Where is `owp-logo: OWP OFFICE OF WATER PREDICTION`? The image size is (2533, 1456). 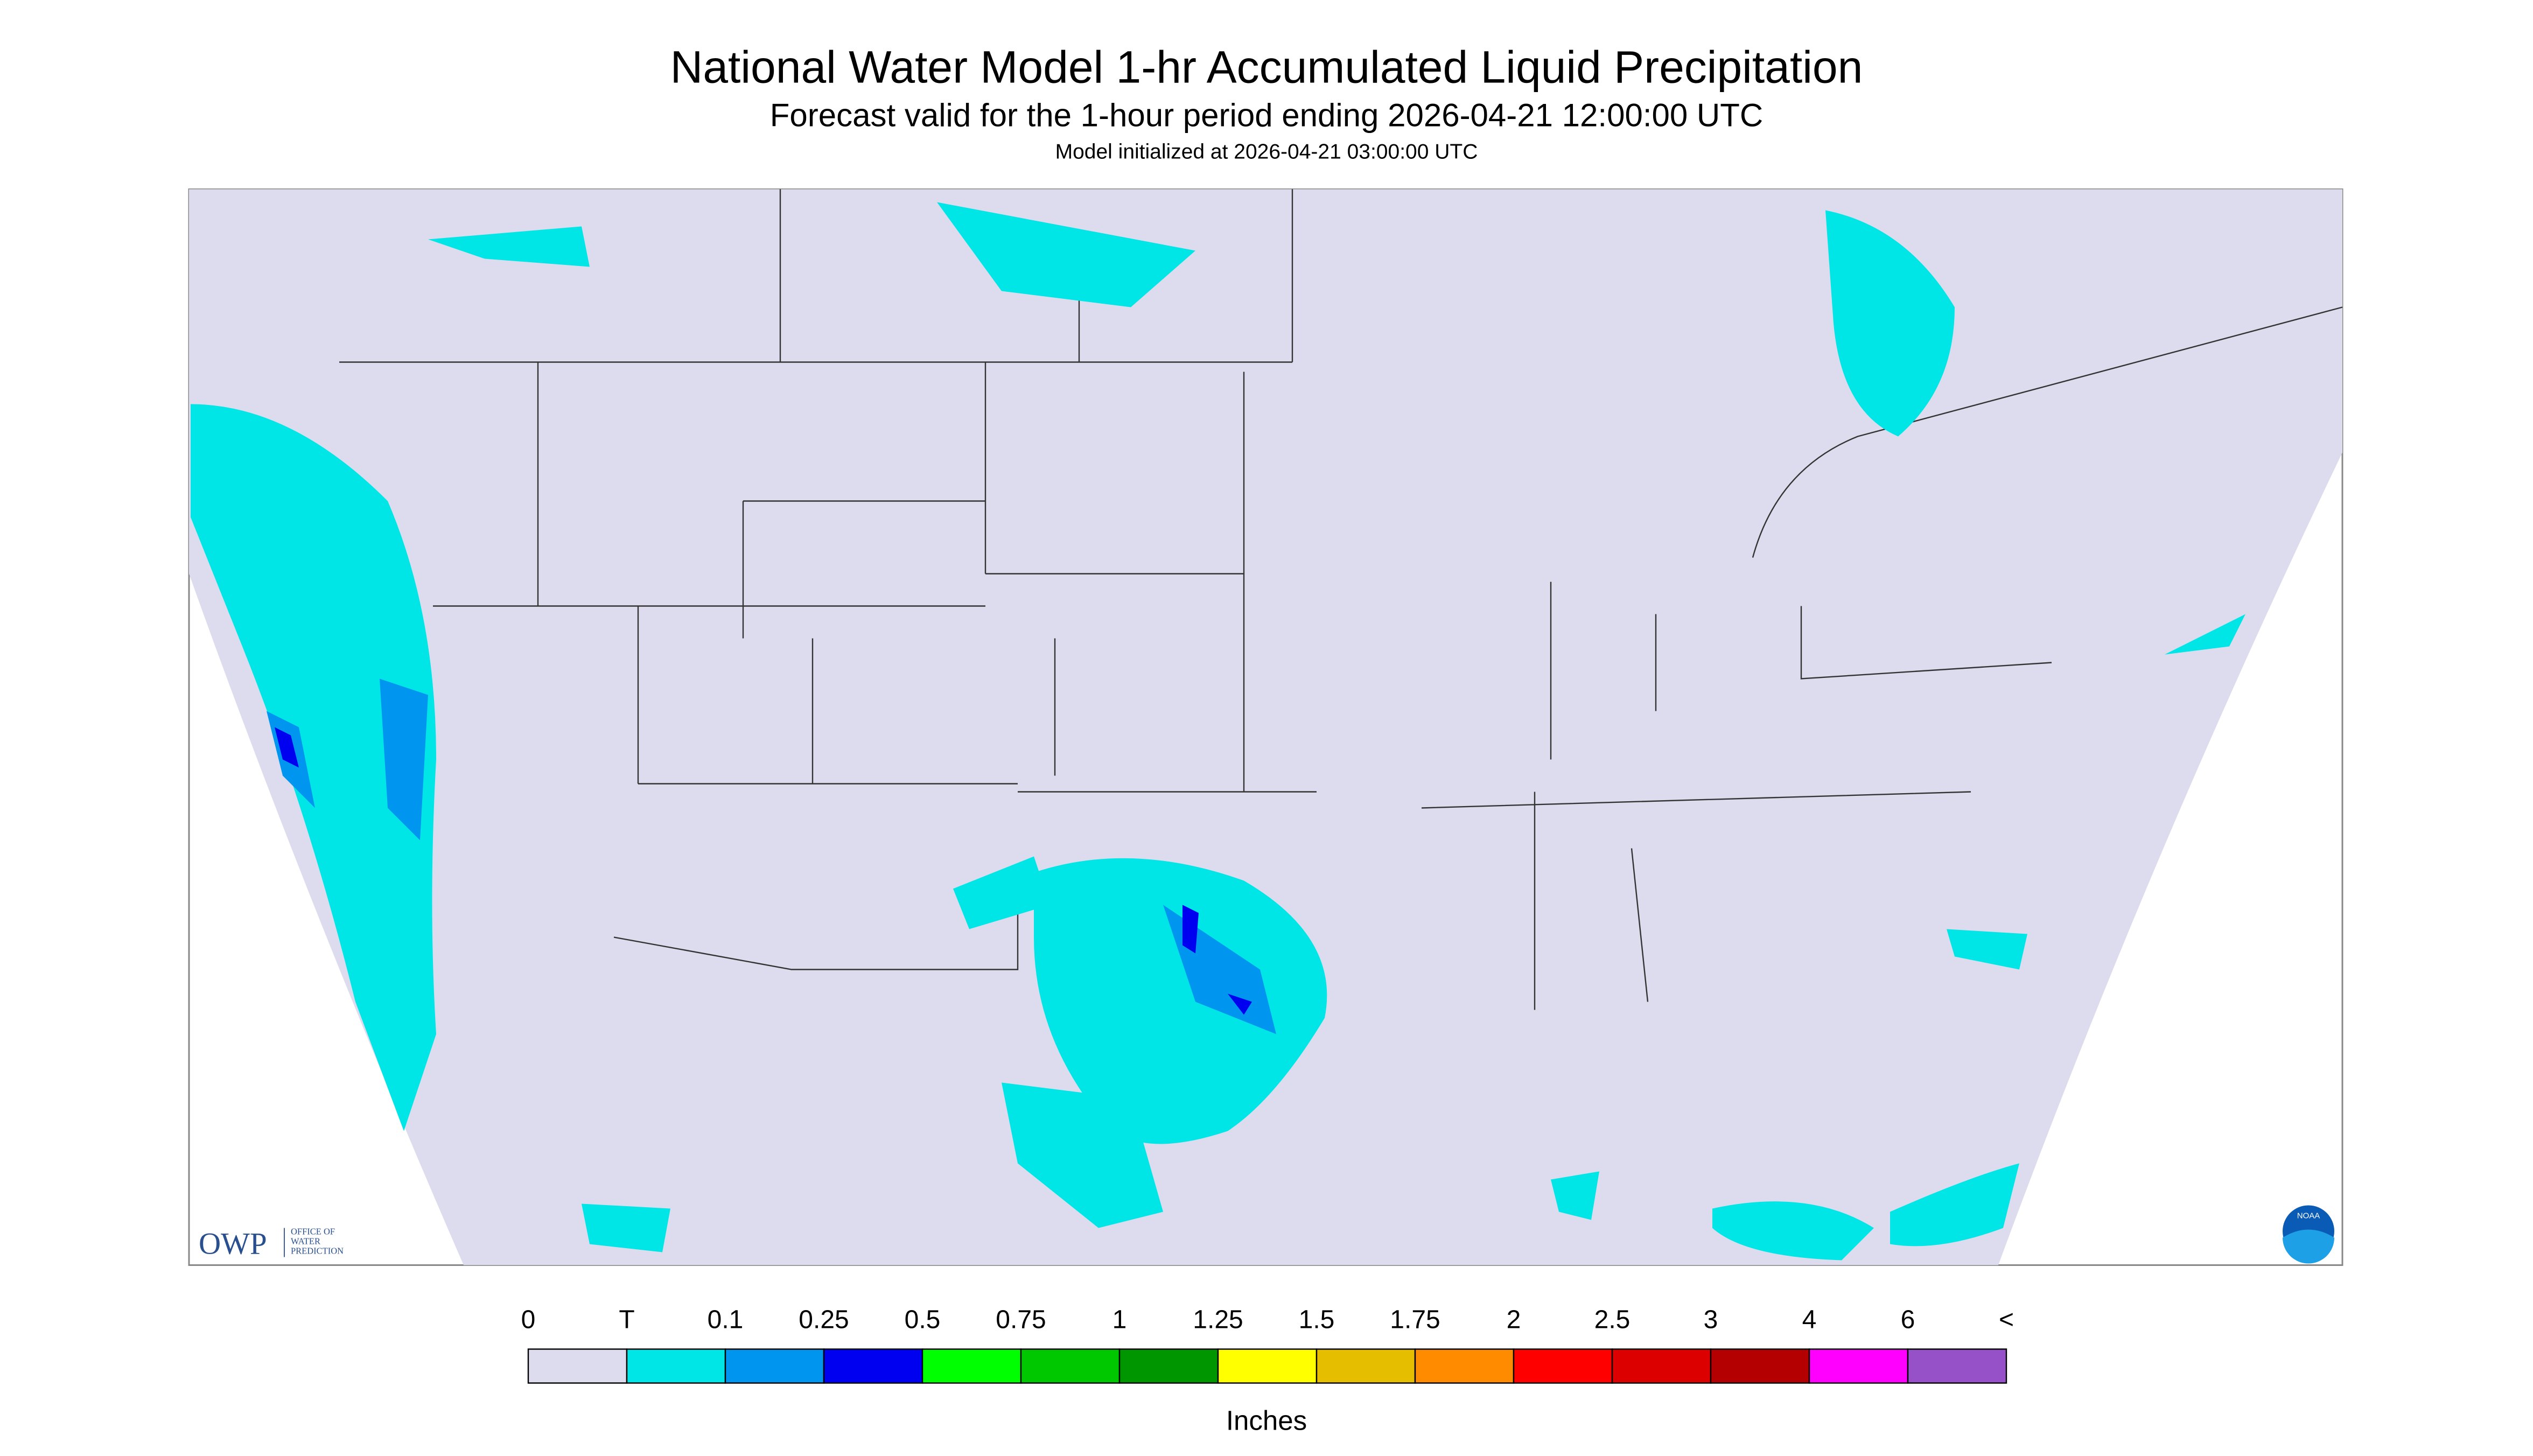
owp-logo: OWP OFFICE OF WATER PREDICTION is located at coordinates (271, 1244).